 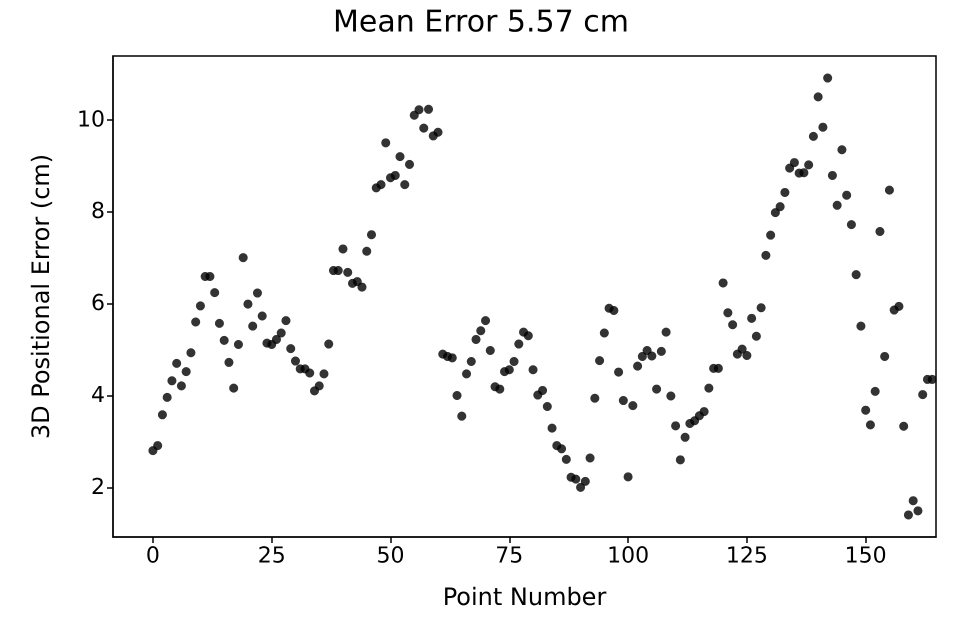 What do you see at coordinates (98, 303) in the screenshot?
I see `y-tick-label: 6` at bounding box center [98, 303].